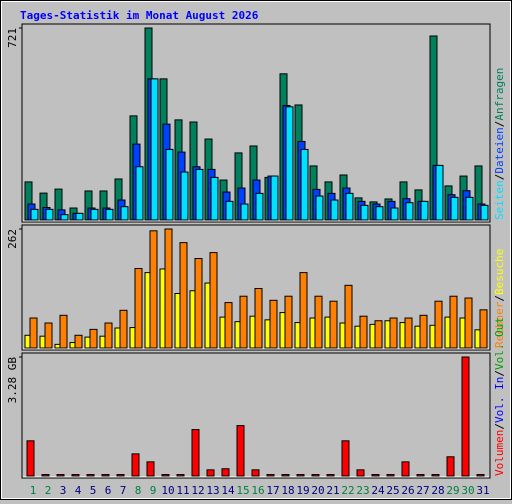 The image size is (512, 504). I want to click on x-tick-label: 2, so click(48, 490).